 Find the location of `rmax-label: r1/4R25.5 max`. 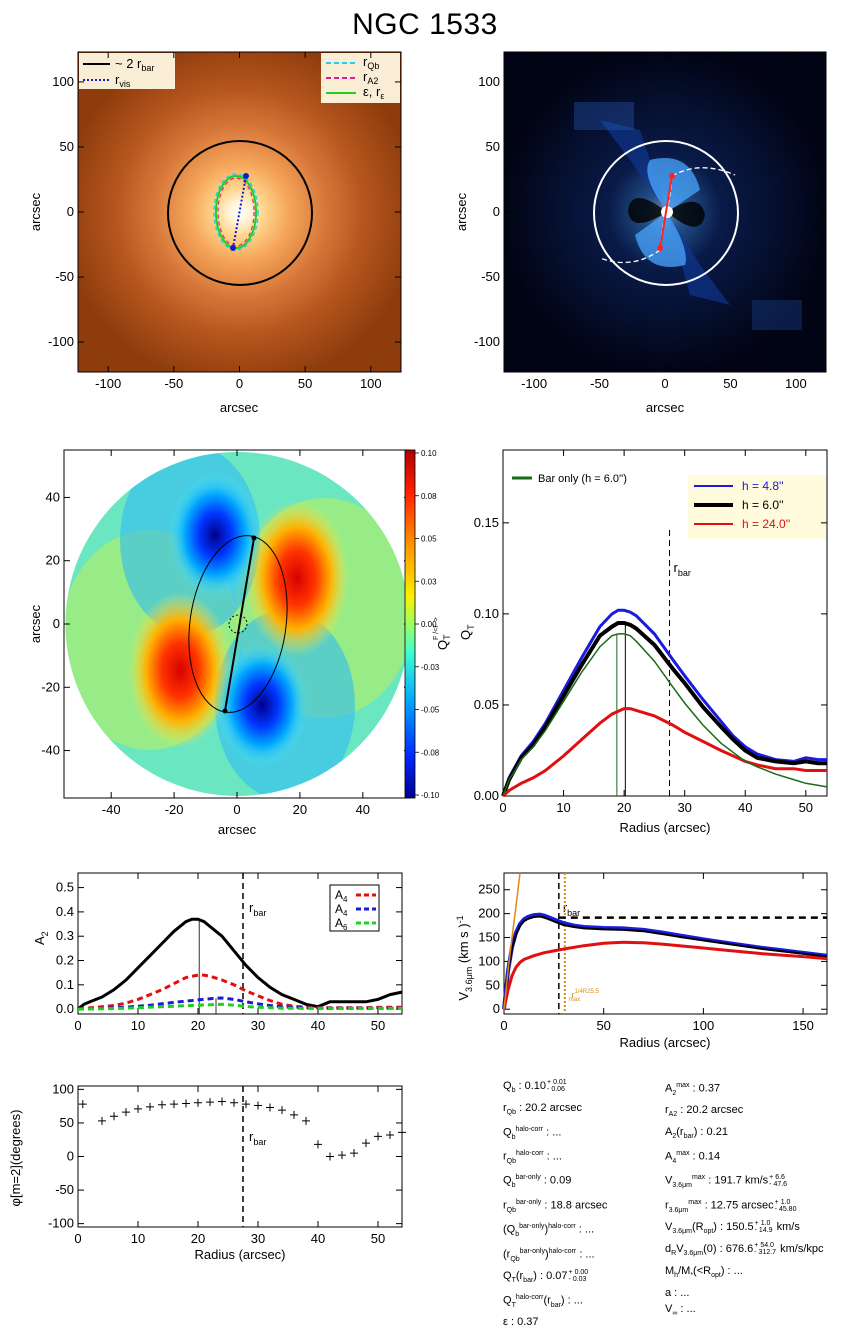

rmax-label: r1/4R25.5 max is located at coordinates (584, 996).